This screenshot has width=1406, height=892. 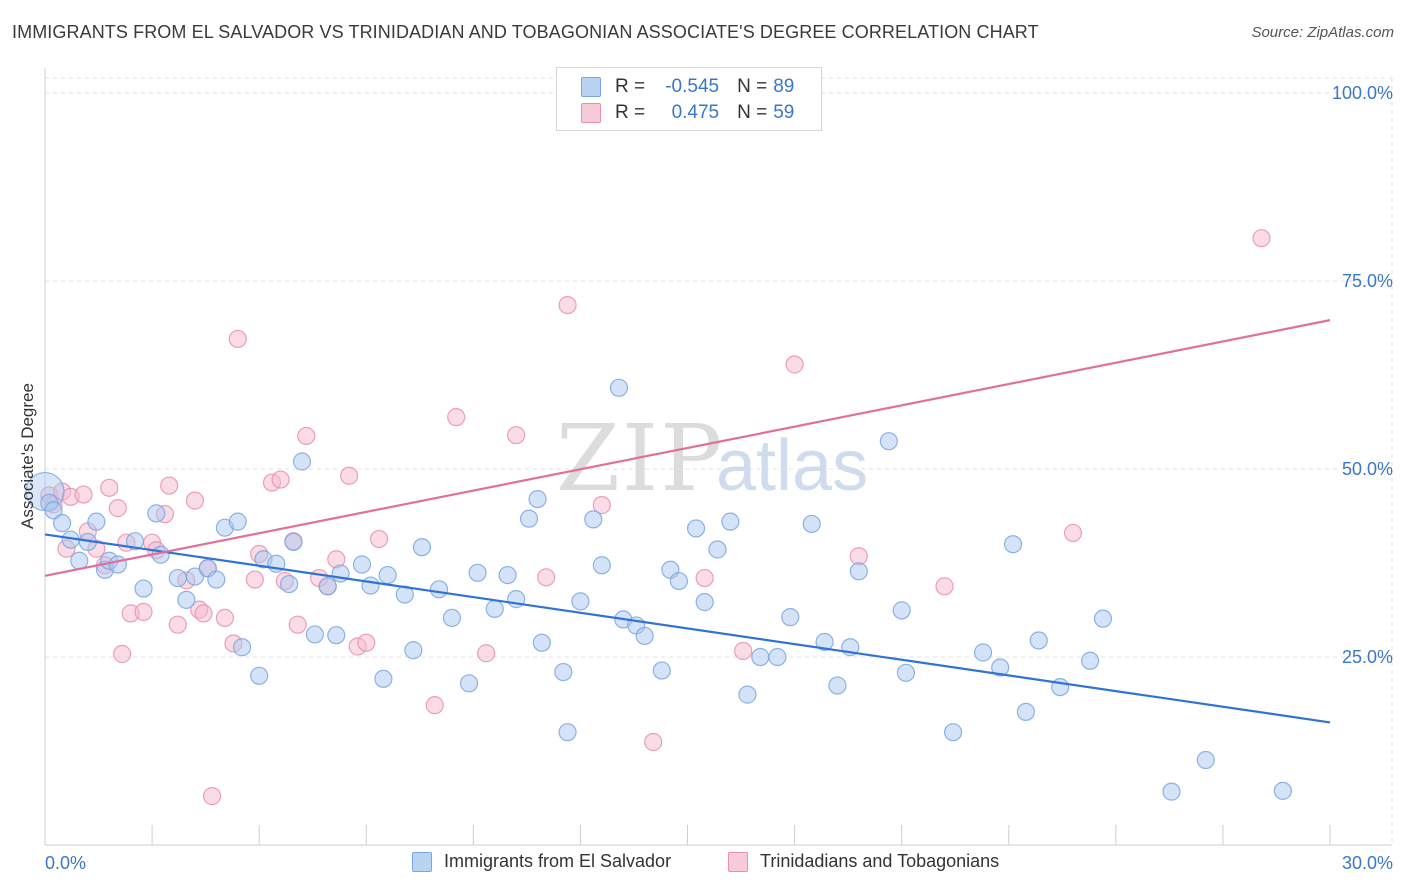 I want to click on legend-row-el-salvador: R = -0.545 N = 89, so click(x=687, y=87).